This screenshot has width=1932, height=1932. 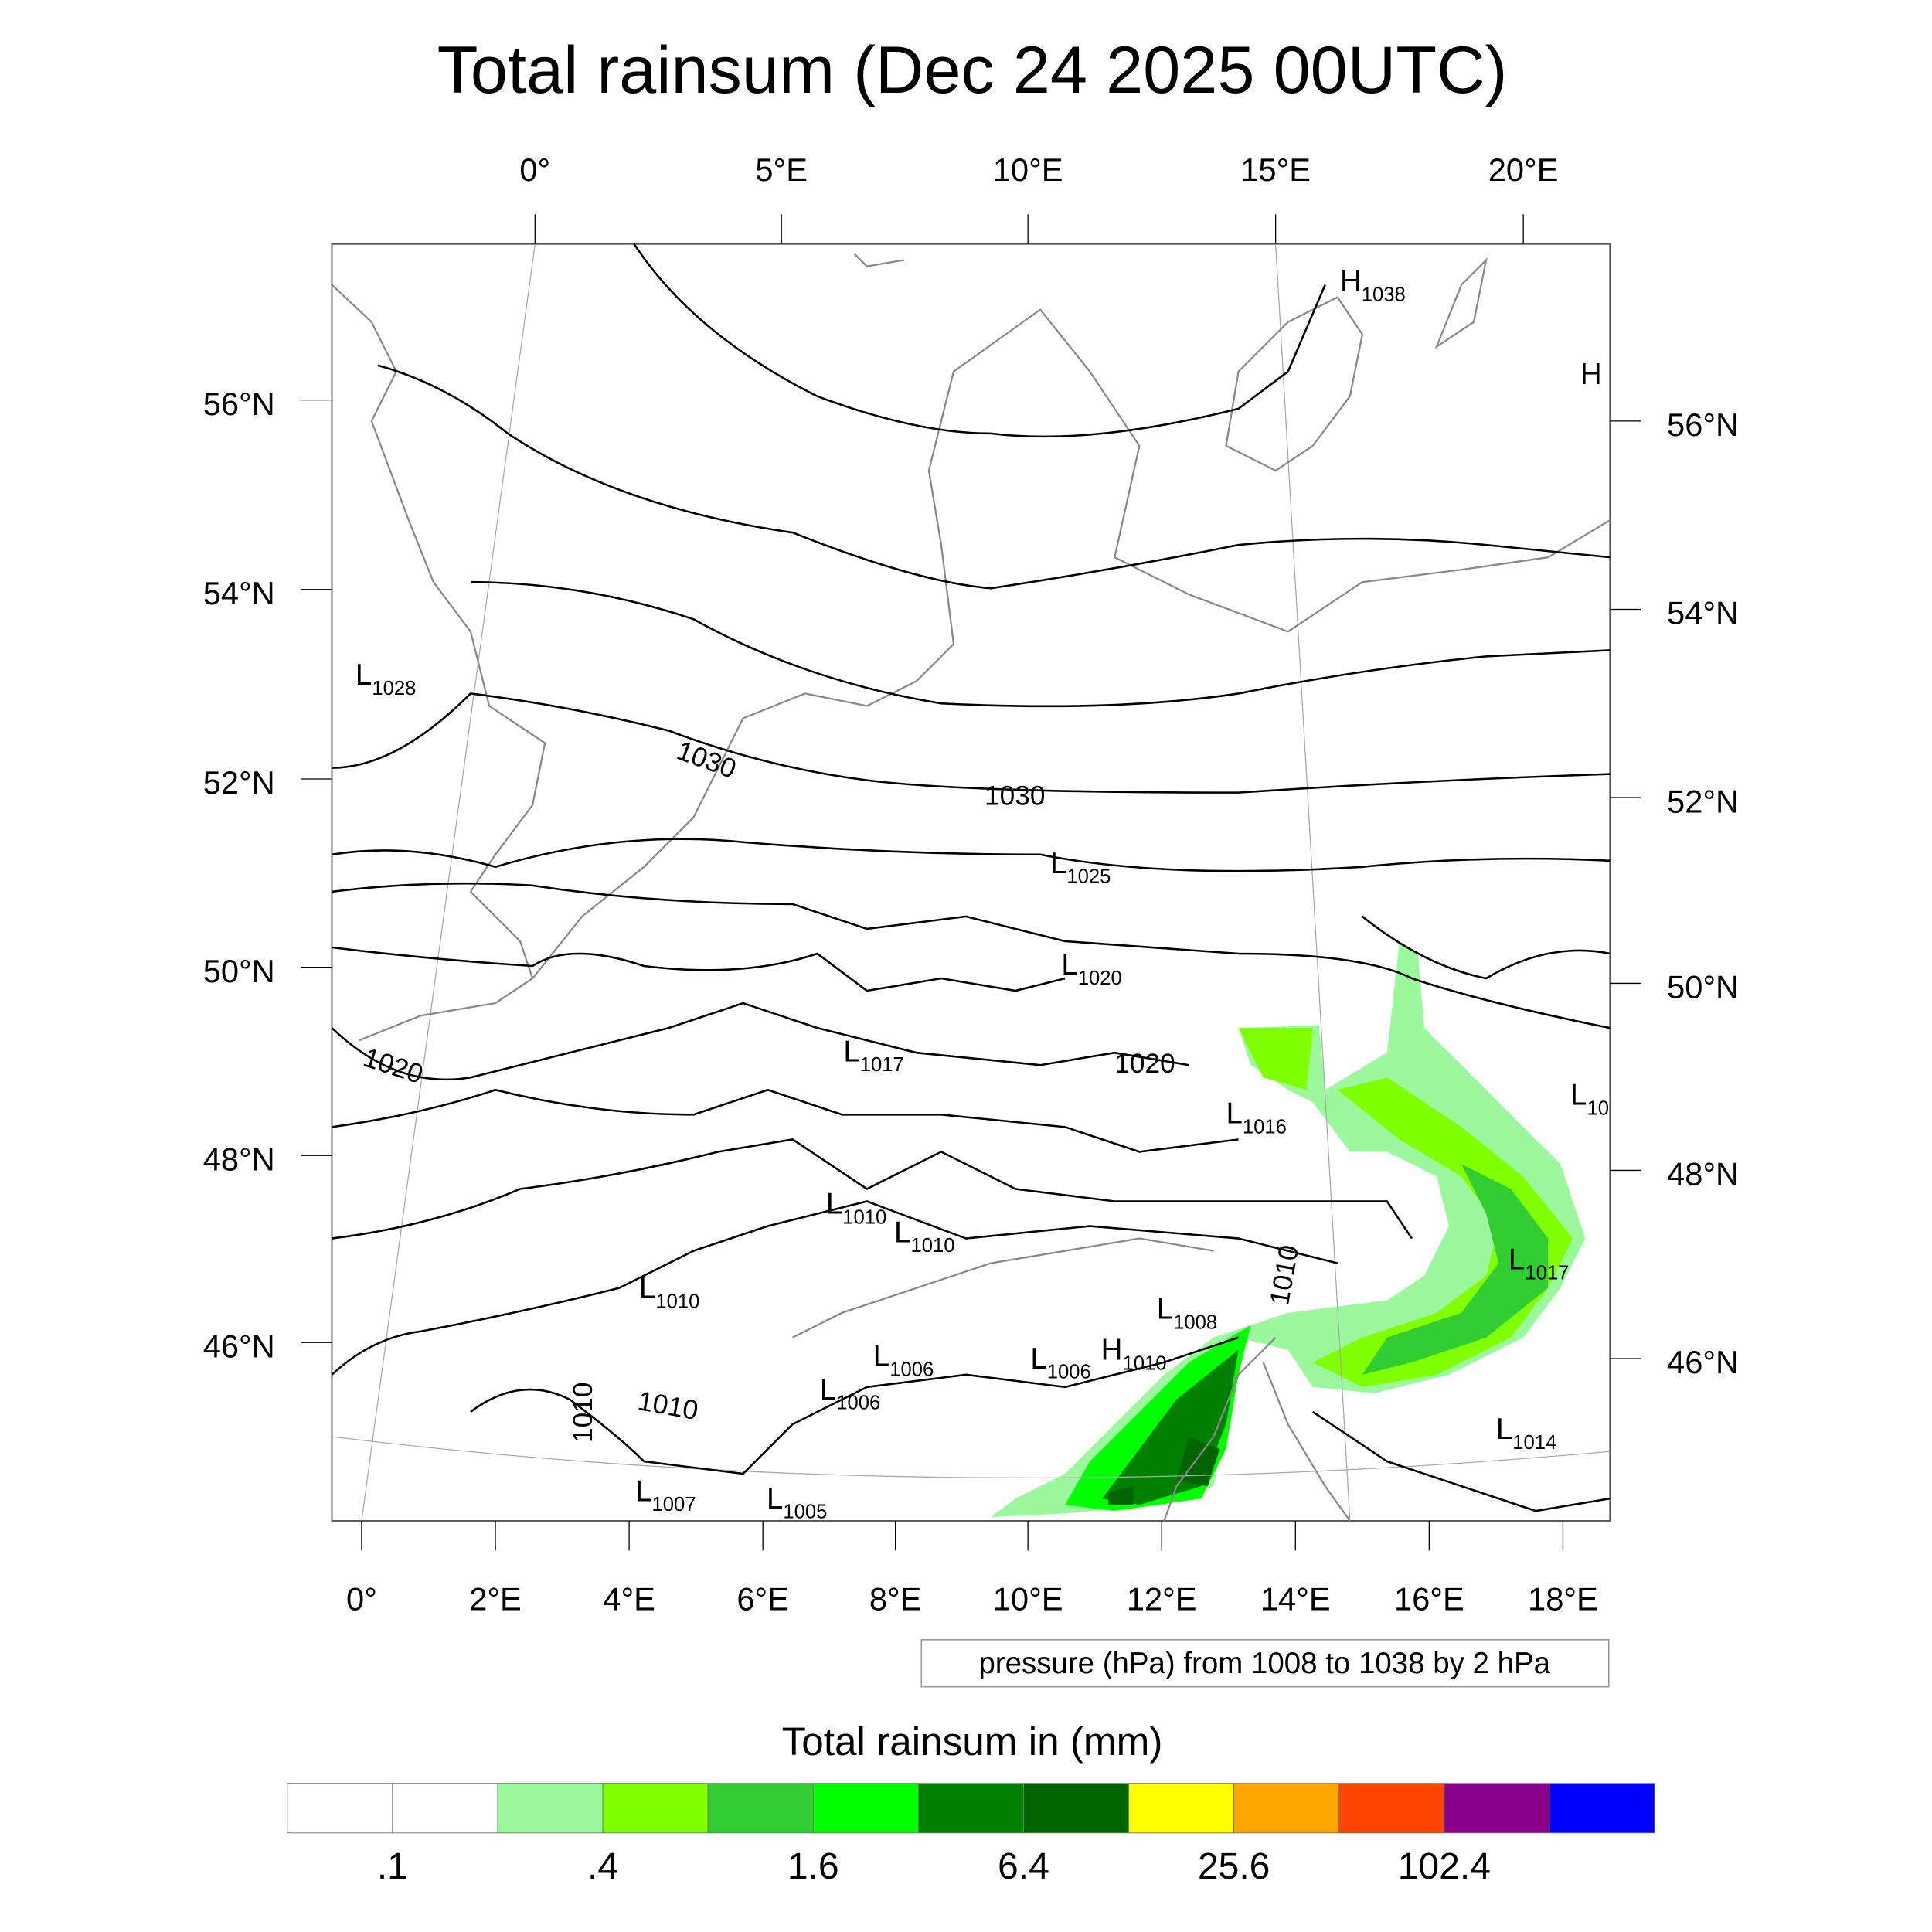 What do you see at coordinates (496, 1599) in the screenshot?
I see `bottom-lon-label: 2°E` at bounding box center [496, 1599].